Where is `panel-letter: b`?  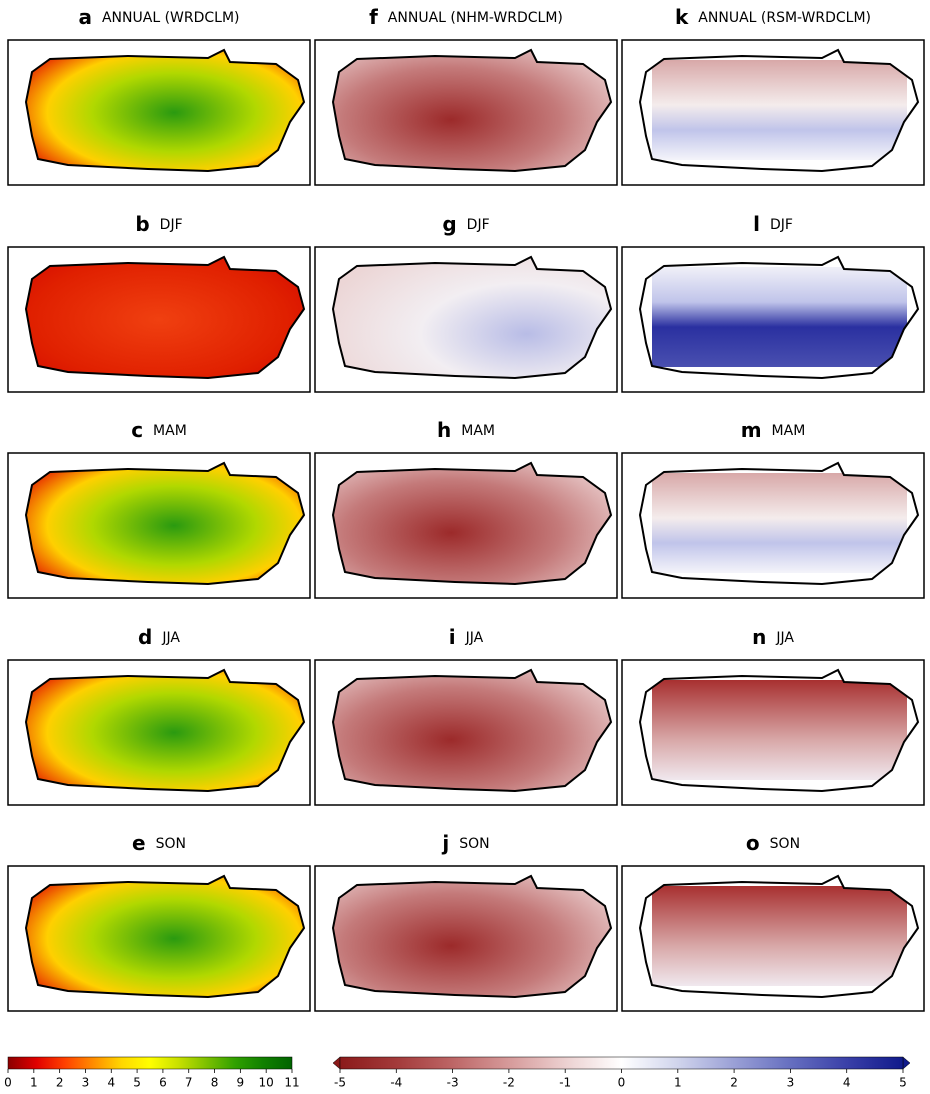 panel-letter: b is located at coordinates (142, 224).